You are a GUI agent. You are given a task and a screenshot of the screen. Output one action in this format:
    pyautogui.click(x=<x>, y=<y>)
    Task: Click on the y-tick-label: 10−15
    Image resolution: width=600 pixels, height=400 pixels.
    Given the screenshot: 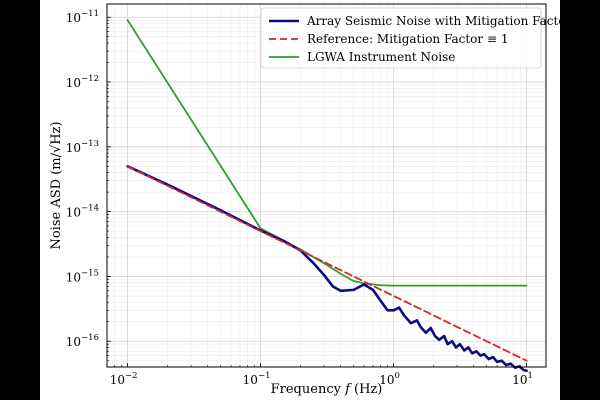 What is the action you would take?
    pyautogui.click(x=82, y=276)
    